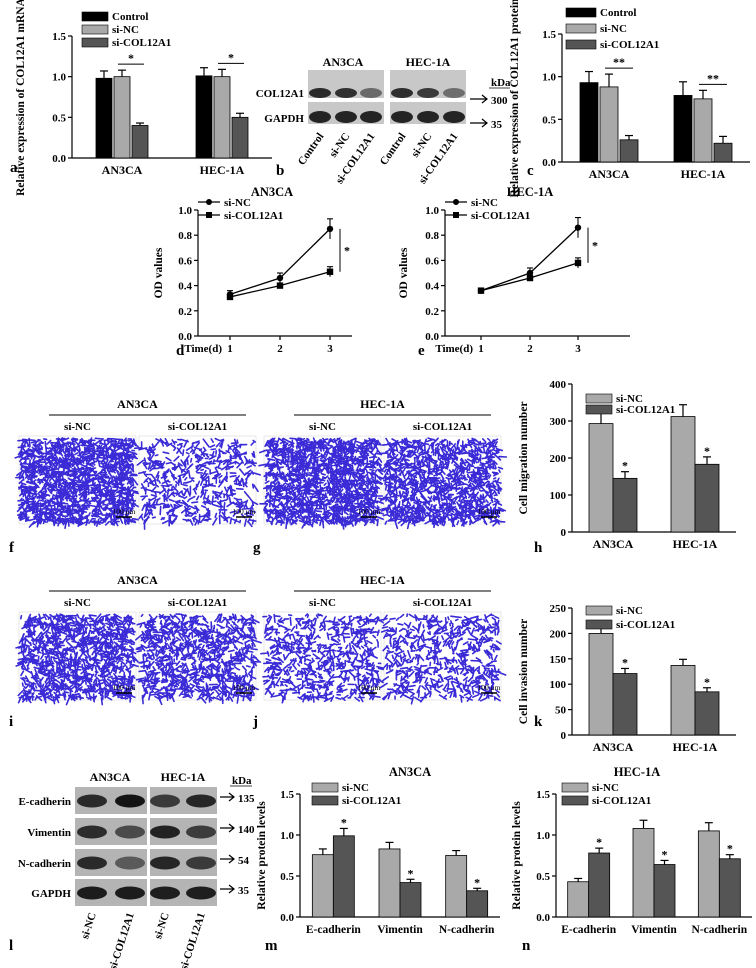 The height and width of the screenshot is (968, 756). I want to click on category-label: HEC-1A, so click(695, 544).